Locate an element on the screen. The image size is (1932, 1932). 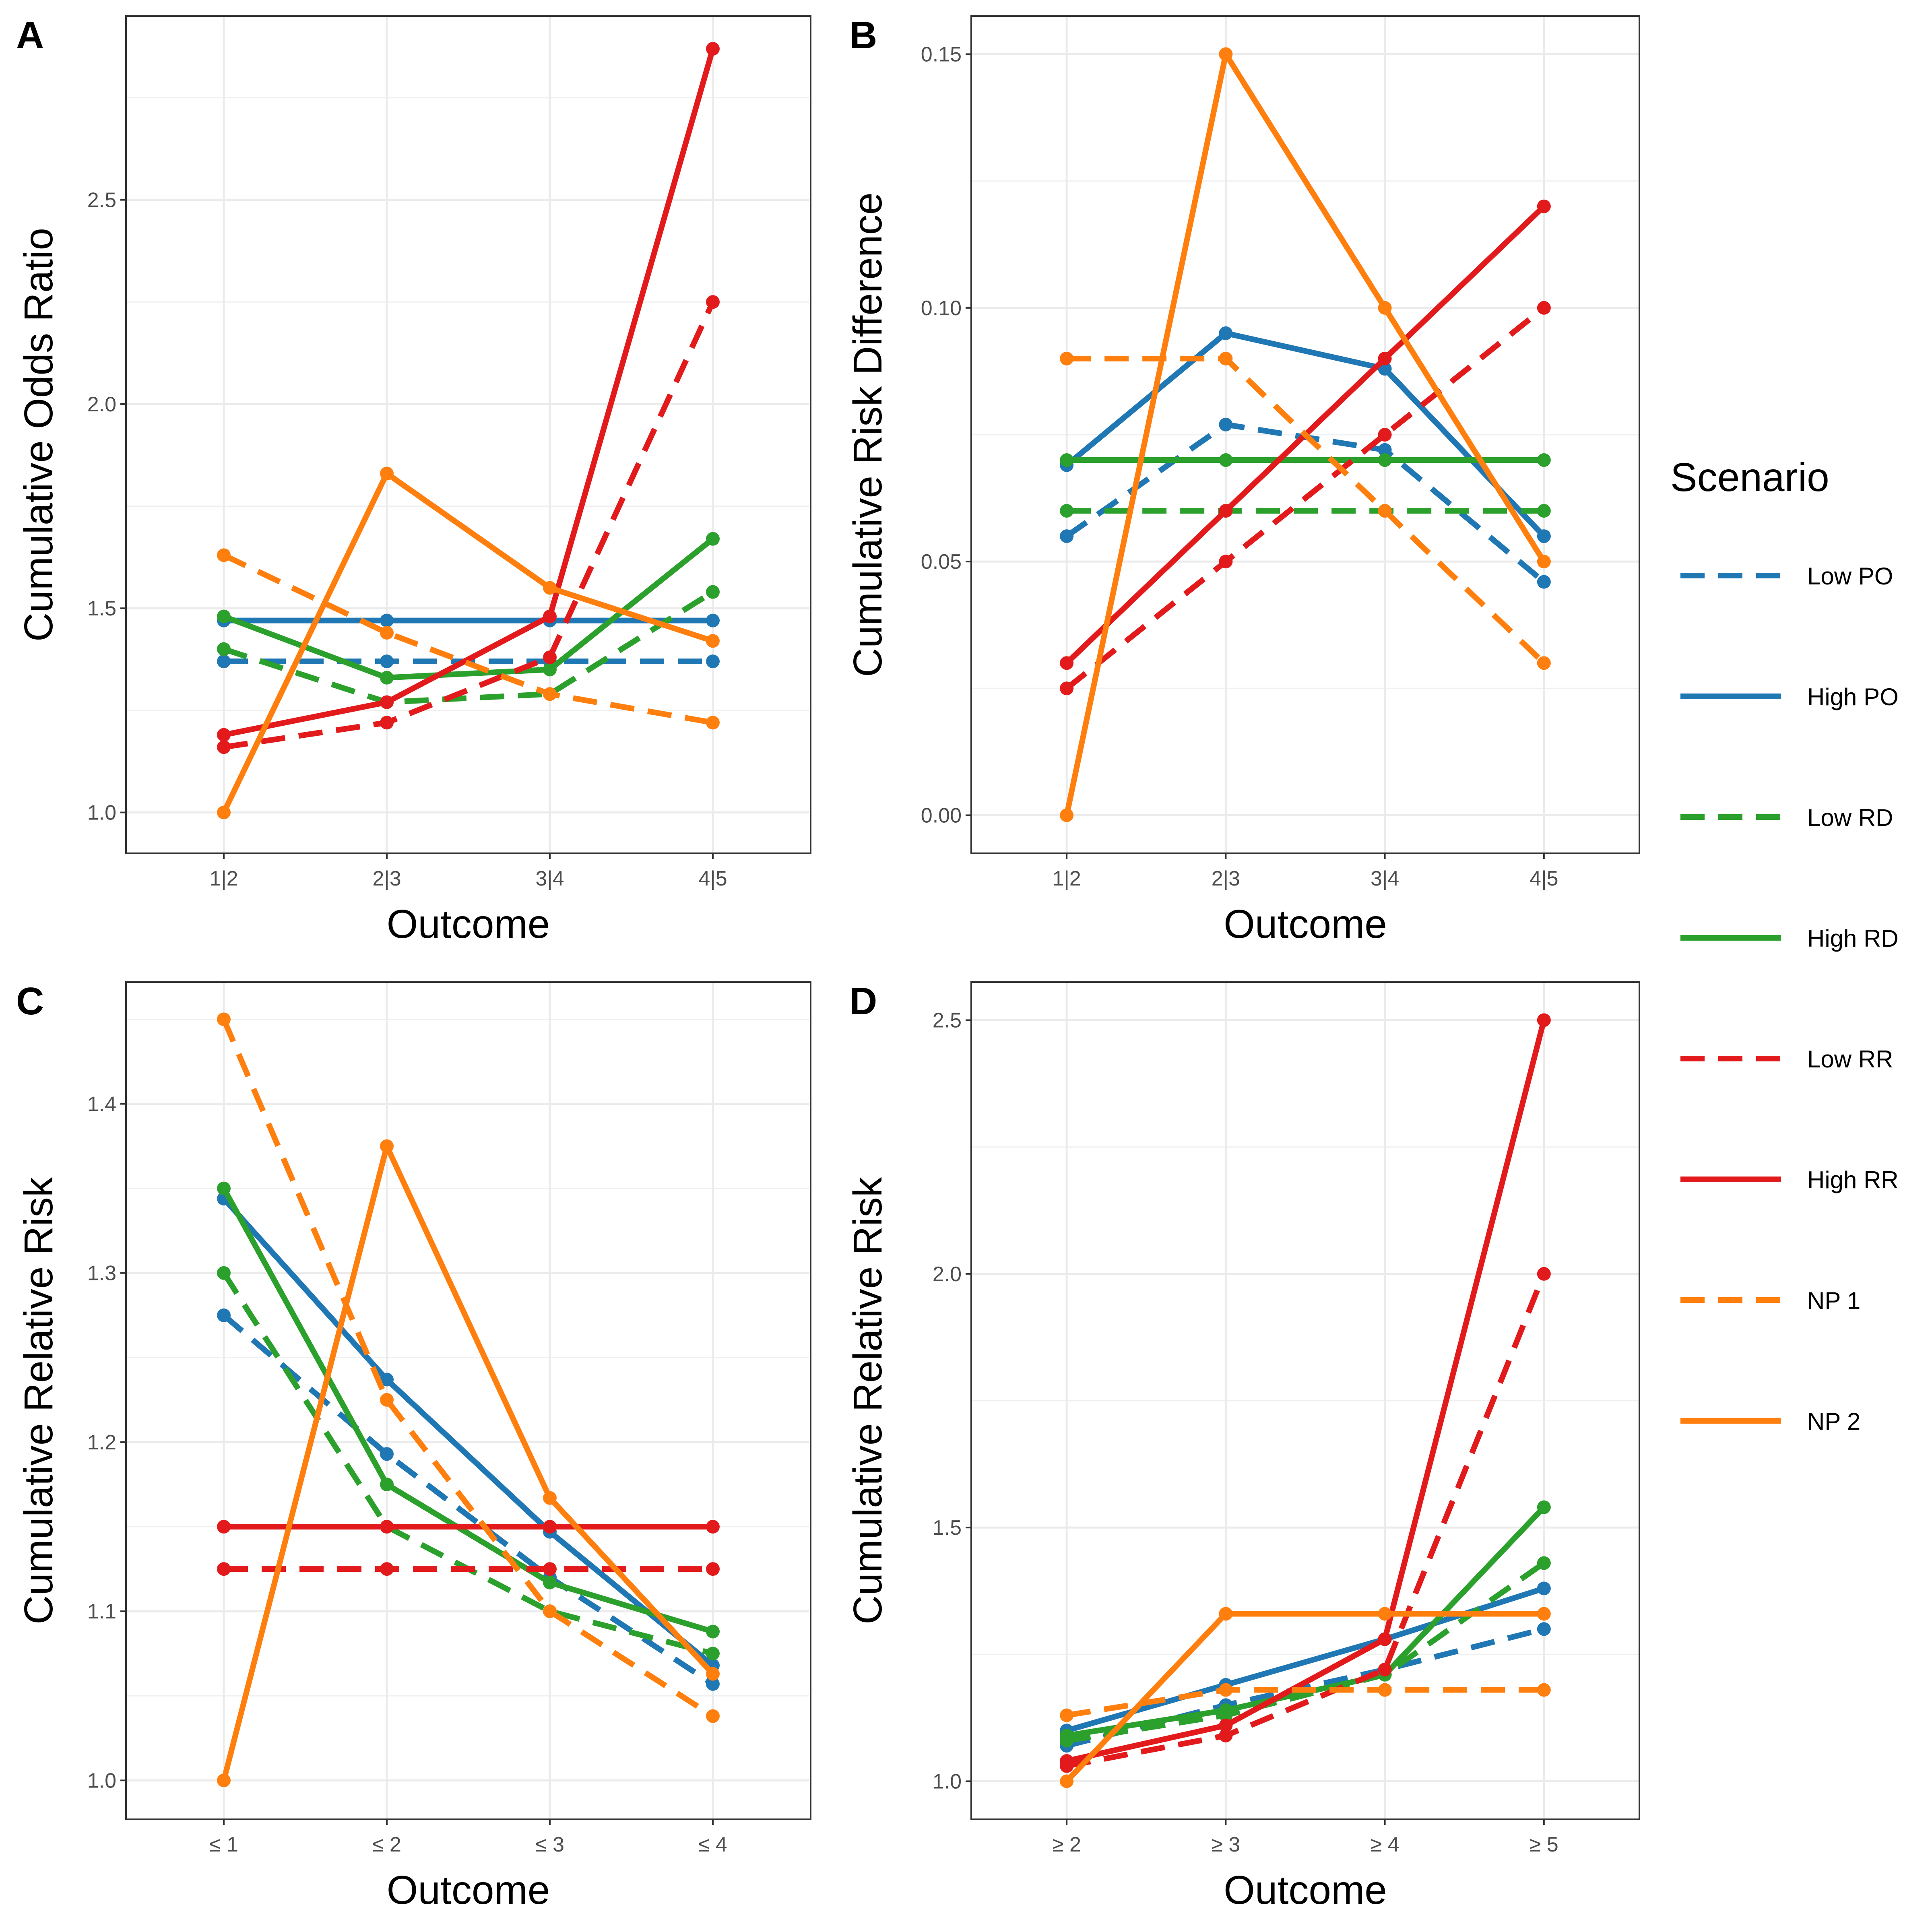
x-tick-label: 2|3 is located at coordinates (386, 878).